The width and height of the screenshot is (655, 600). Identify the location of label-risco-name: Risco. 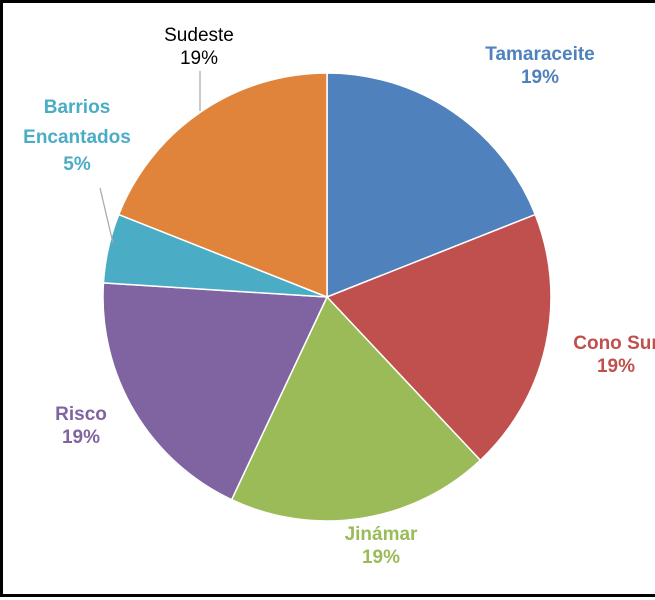
(81, 414).